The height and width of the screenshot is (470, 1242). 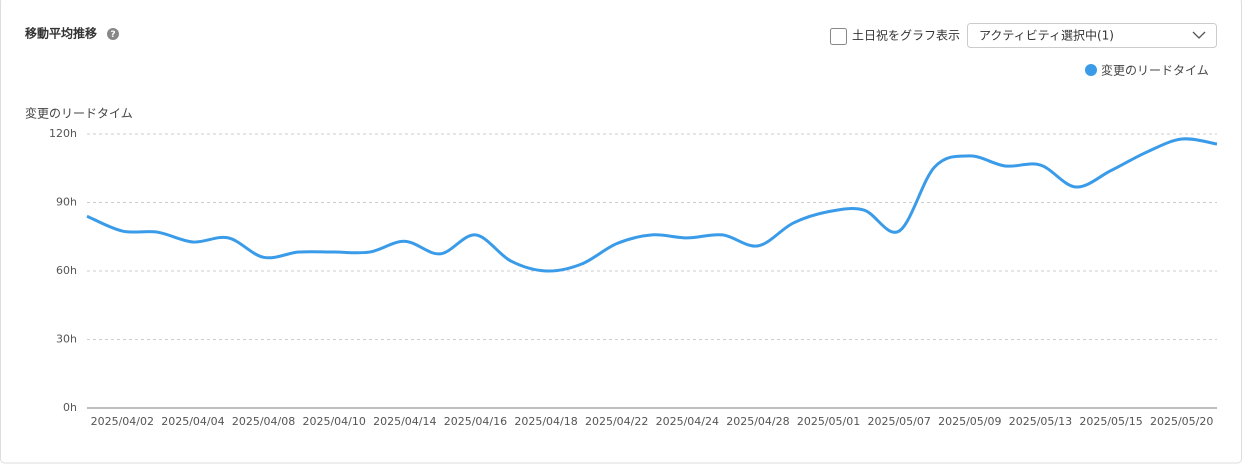 I want to click on y-tick-label: 30h, so click(x=66, y=339).